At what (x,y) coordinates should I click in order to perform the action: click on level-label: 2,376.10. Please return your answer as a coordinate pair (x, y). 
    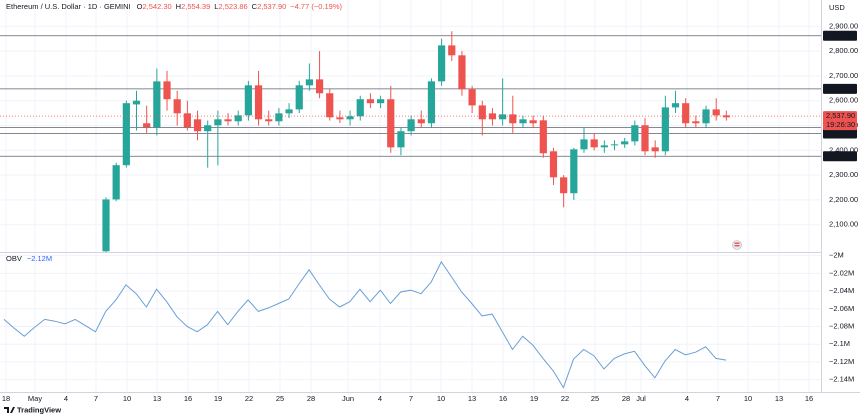
    Looking at the image, I should click on (840, 155).